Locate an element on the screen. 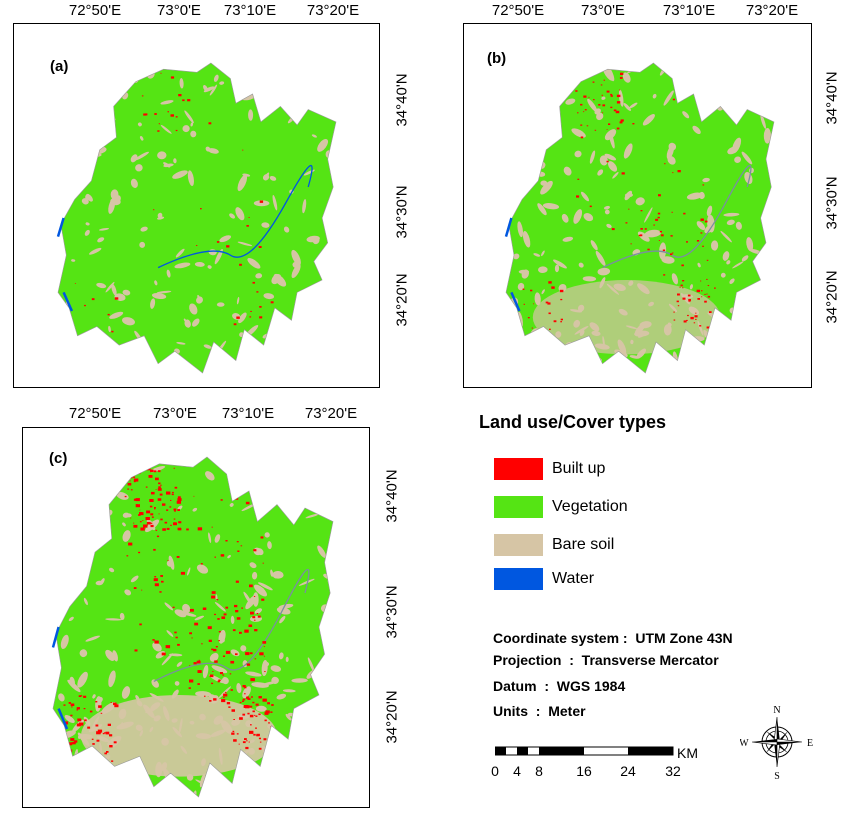  water-edge is located at coordinates (60, 678).